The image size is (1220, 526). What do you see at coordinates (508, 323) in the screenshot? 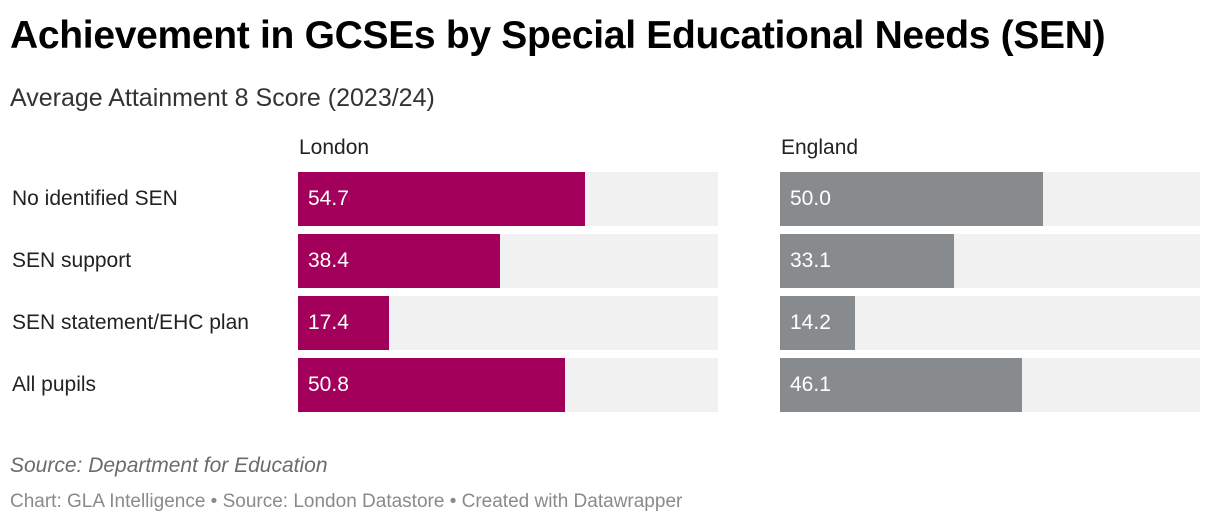
I see `bar-track: 17.4` at bounding box center [508, 323].